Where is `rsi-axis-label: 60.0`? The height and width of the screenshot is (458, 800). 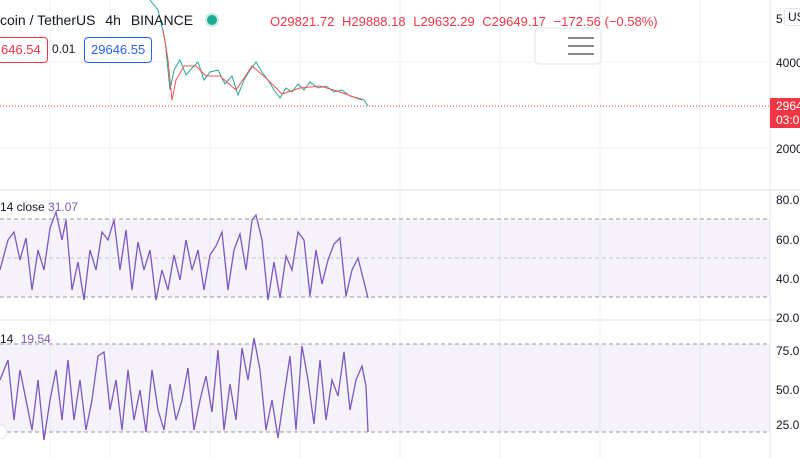 rsi-axis-label: 60.0 is located at coordinates (788, 240).